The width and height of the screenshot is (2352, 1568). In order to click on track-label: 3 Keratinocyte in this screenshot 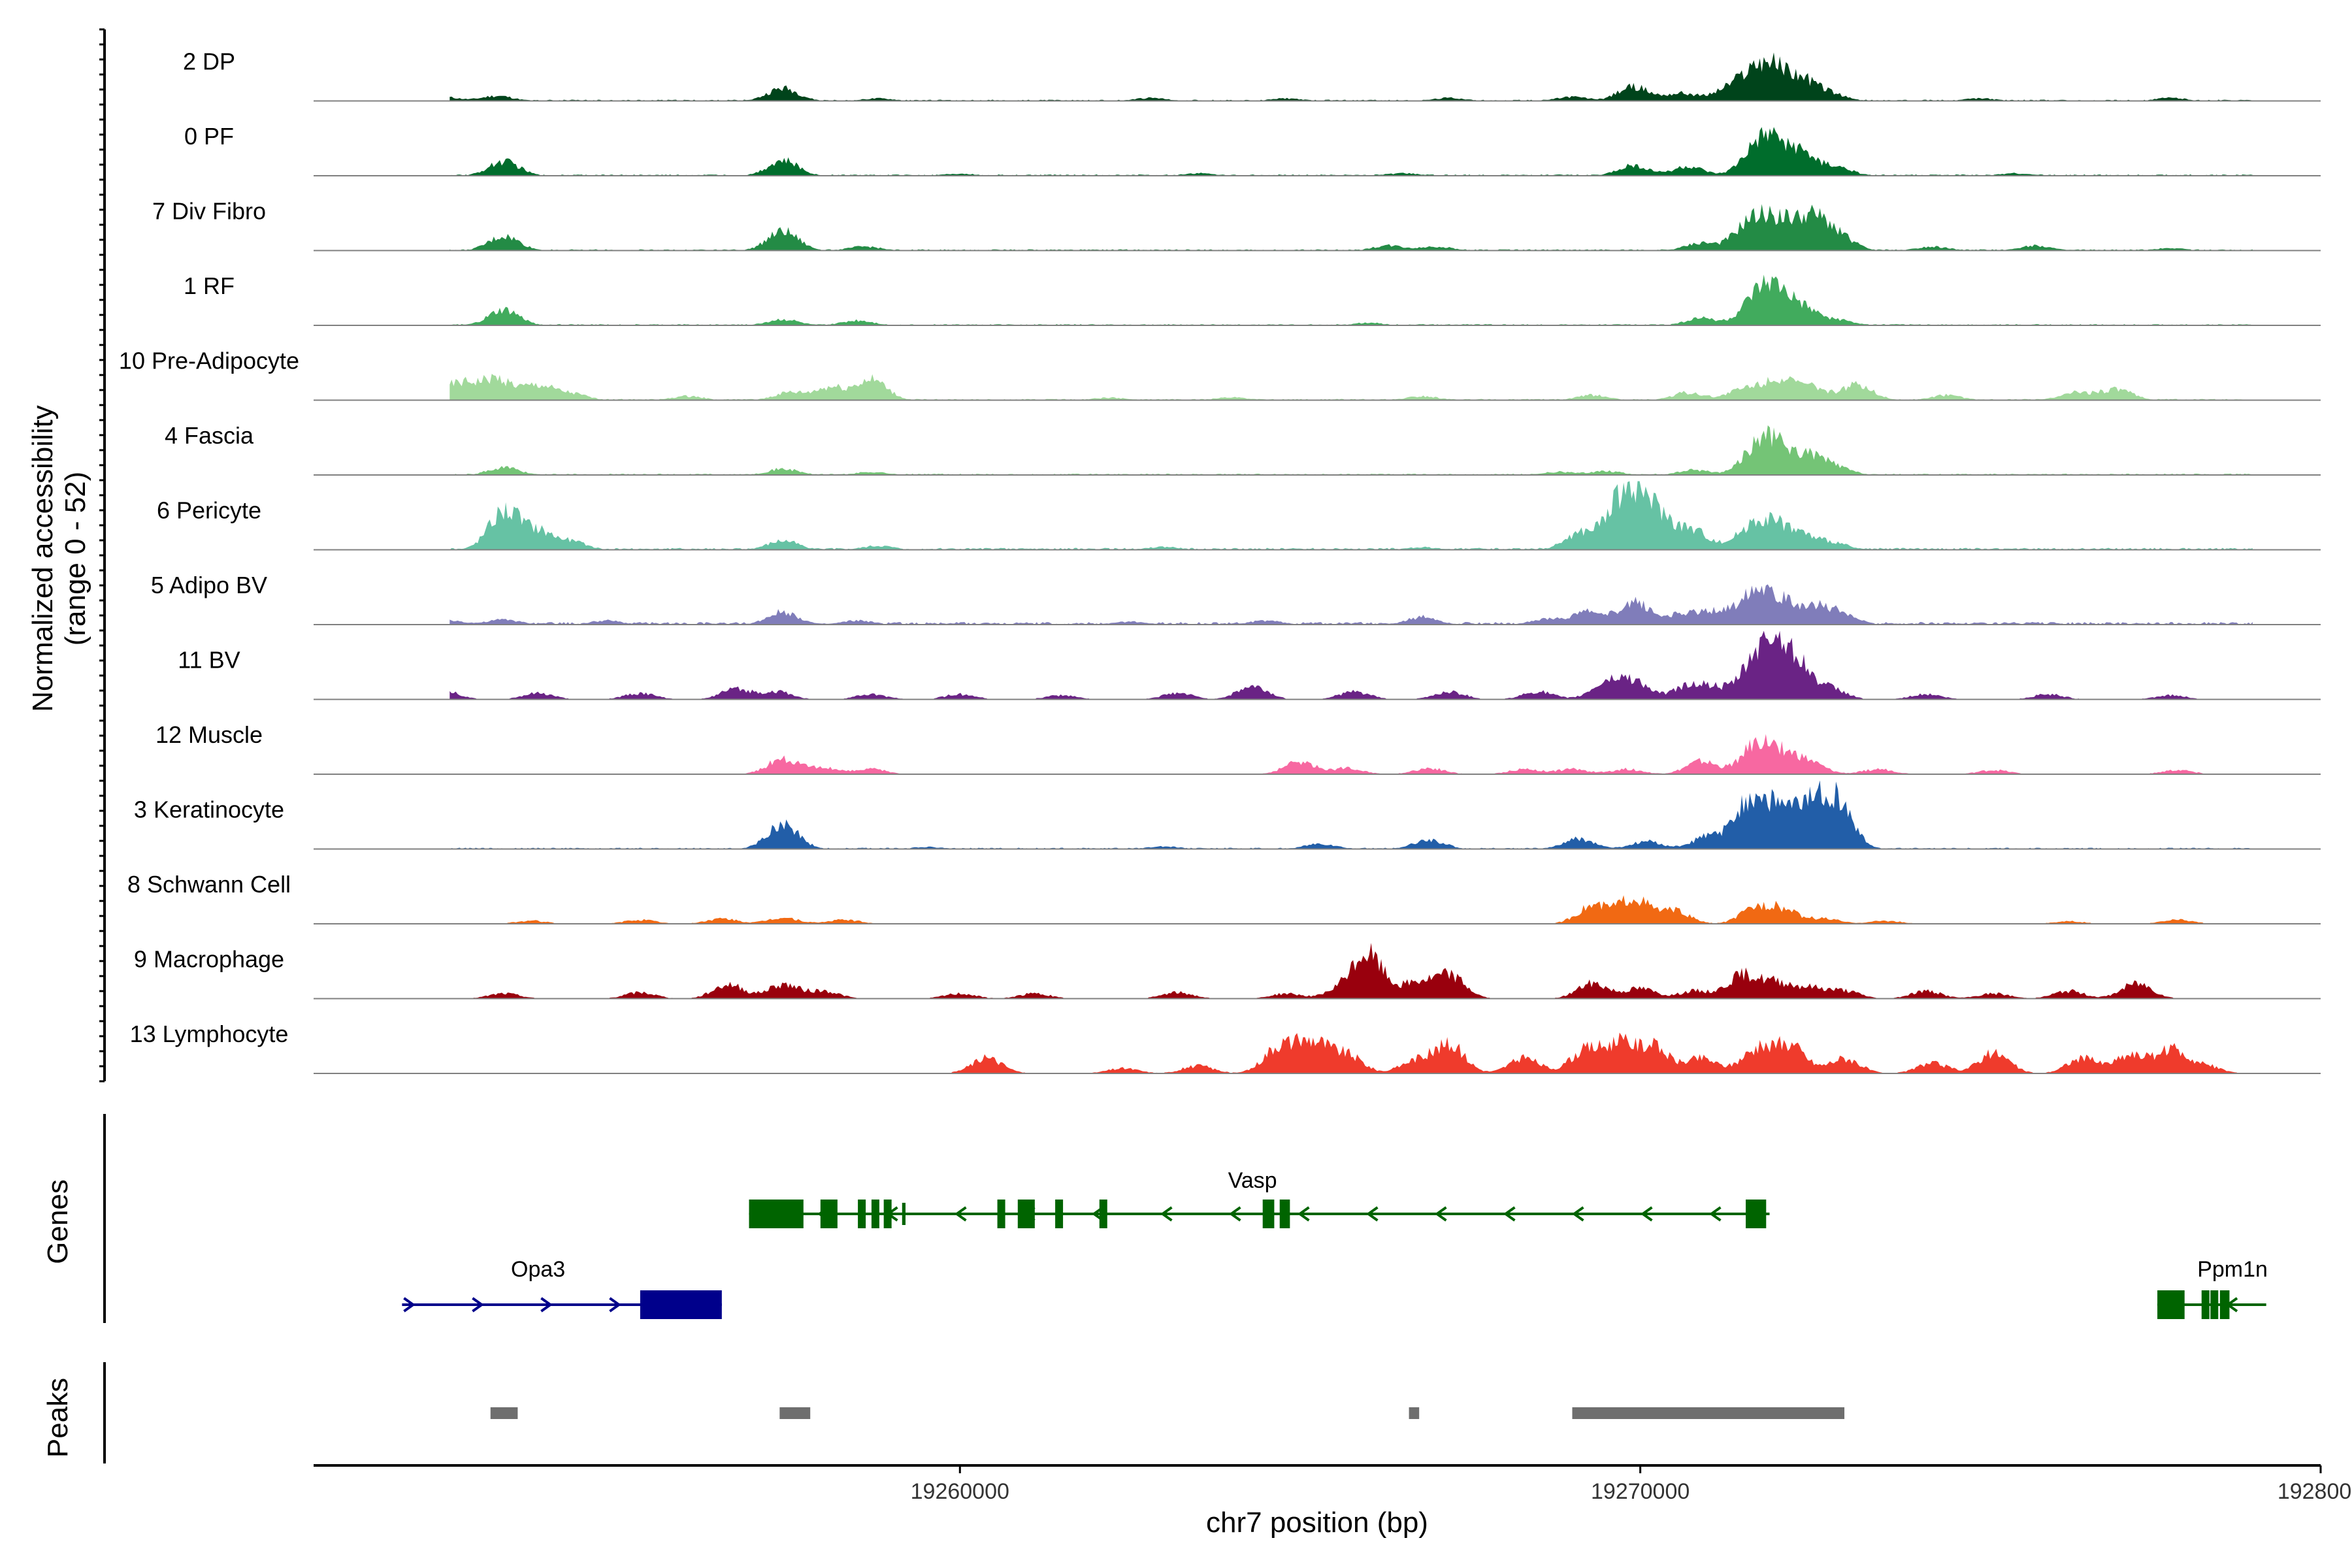, I will do `click(209, 809)`.